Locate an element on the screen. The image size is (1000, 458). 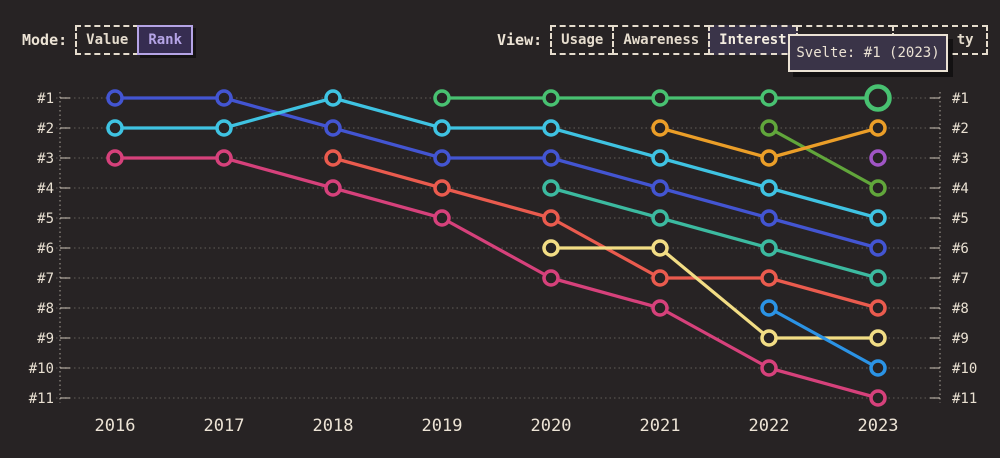
rank-label-right: #1 is located at coordinates (960, 99).